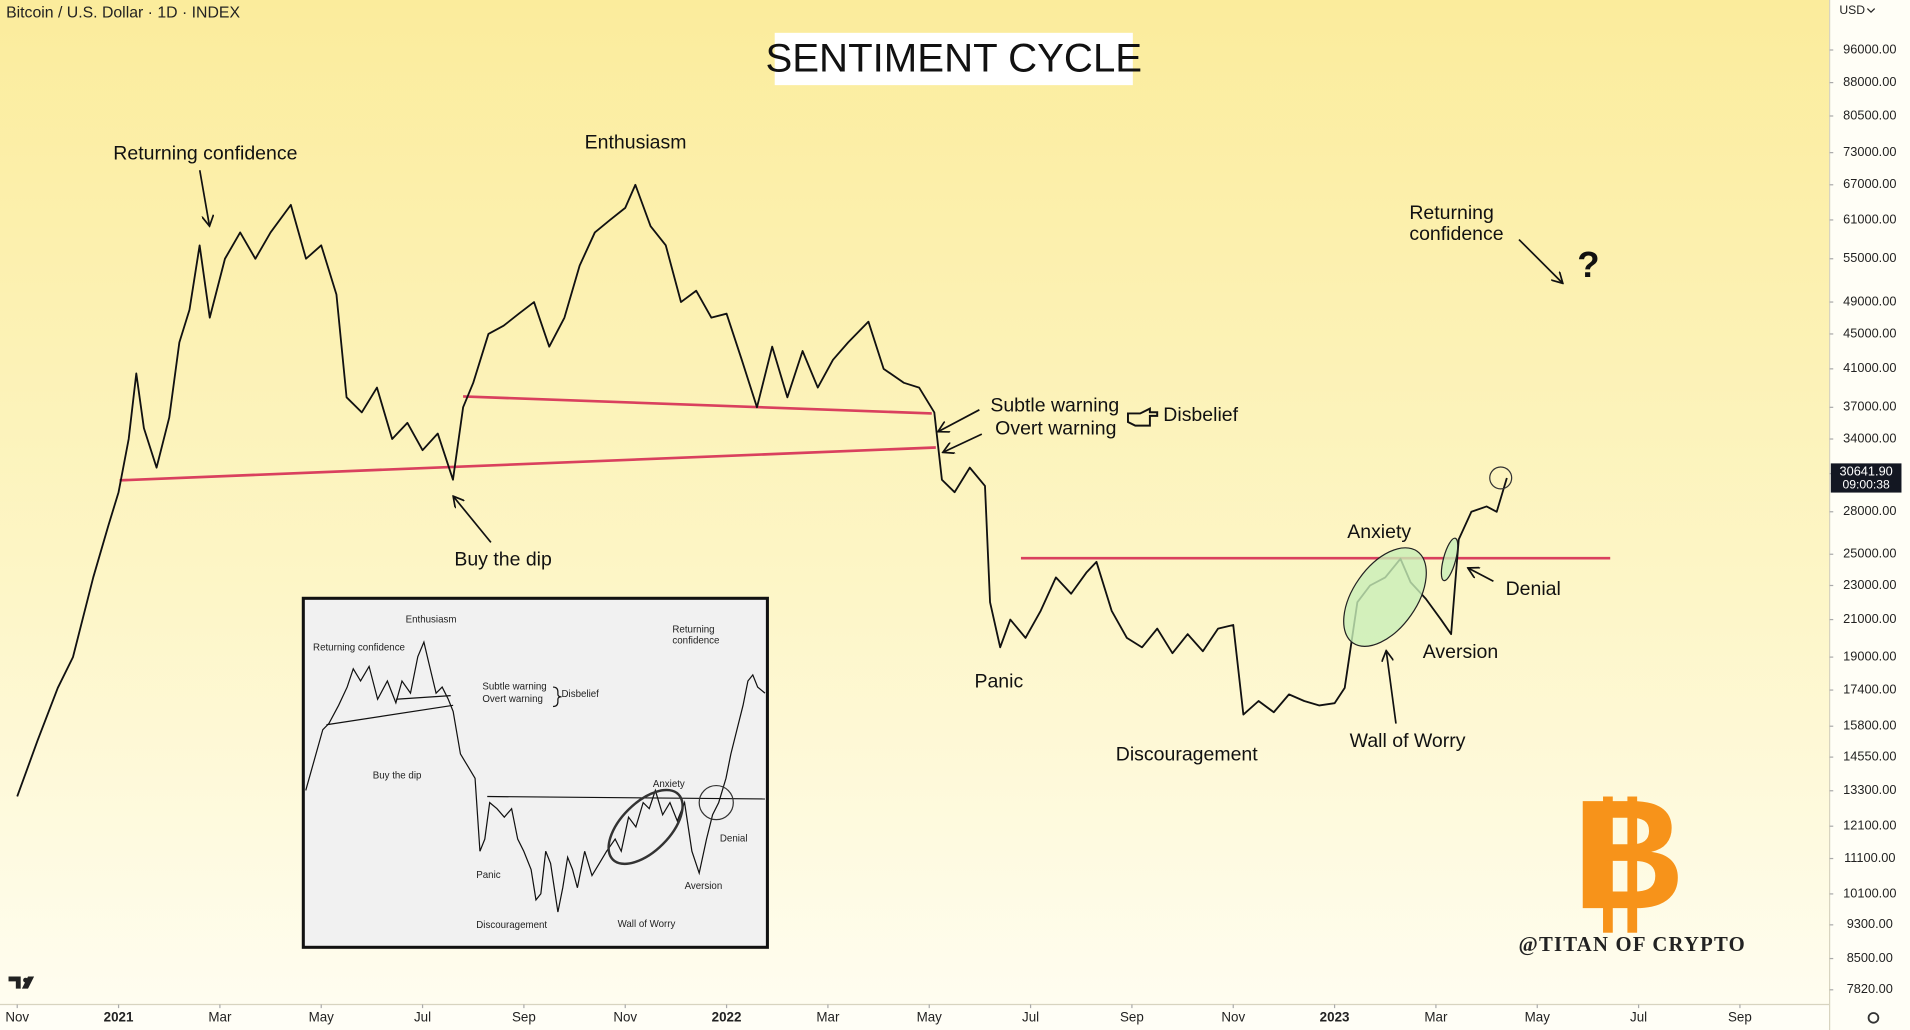 The height and width of the screenshot is (1030, 1910). I want to click on y-tick-label: 45000.00, so click(1869, 332).